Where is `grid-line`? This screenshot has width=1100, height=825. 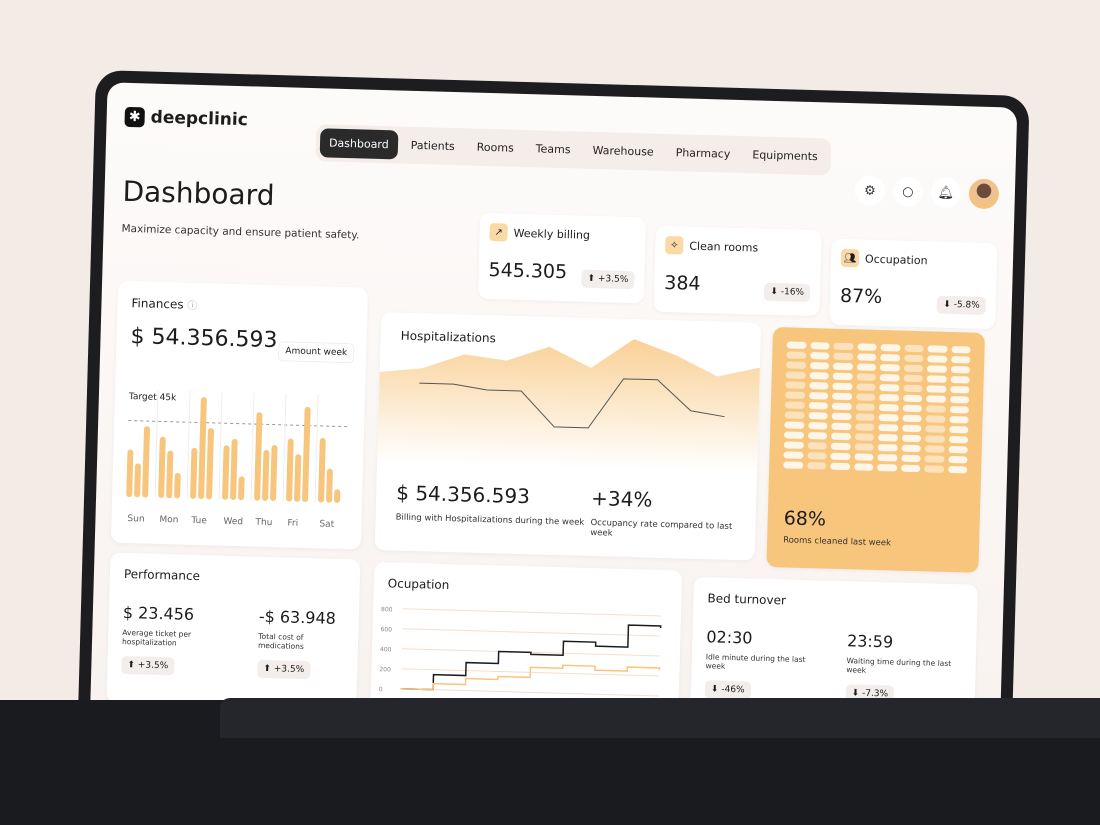 grid-line is located at coordinates (532, 612).